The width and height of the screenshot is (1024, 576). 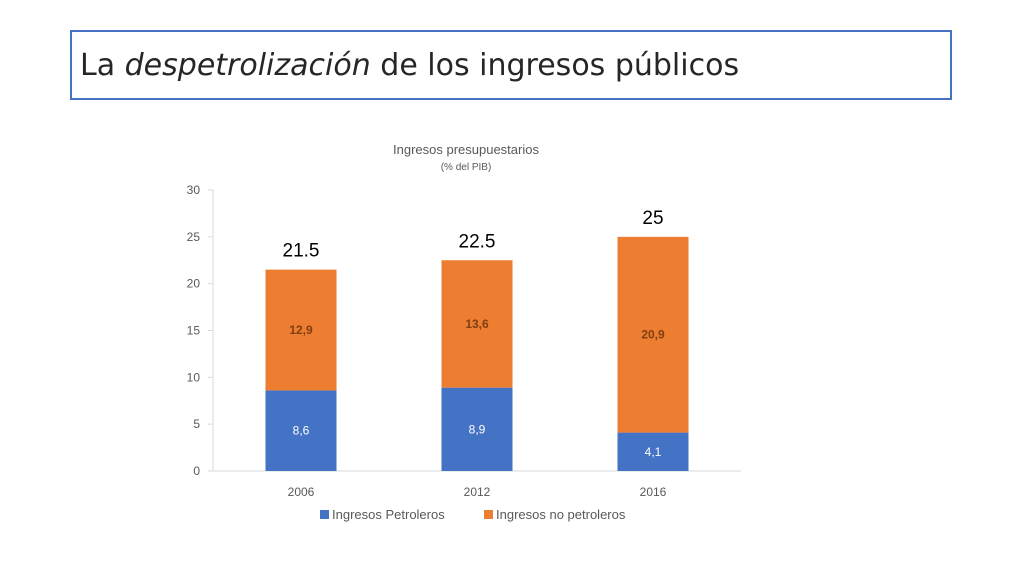 I want to click on bar-data-label: 12,9, so click(x=301, y=330).